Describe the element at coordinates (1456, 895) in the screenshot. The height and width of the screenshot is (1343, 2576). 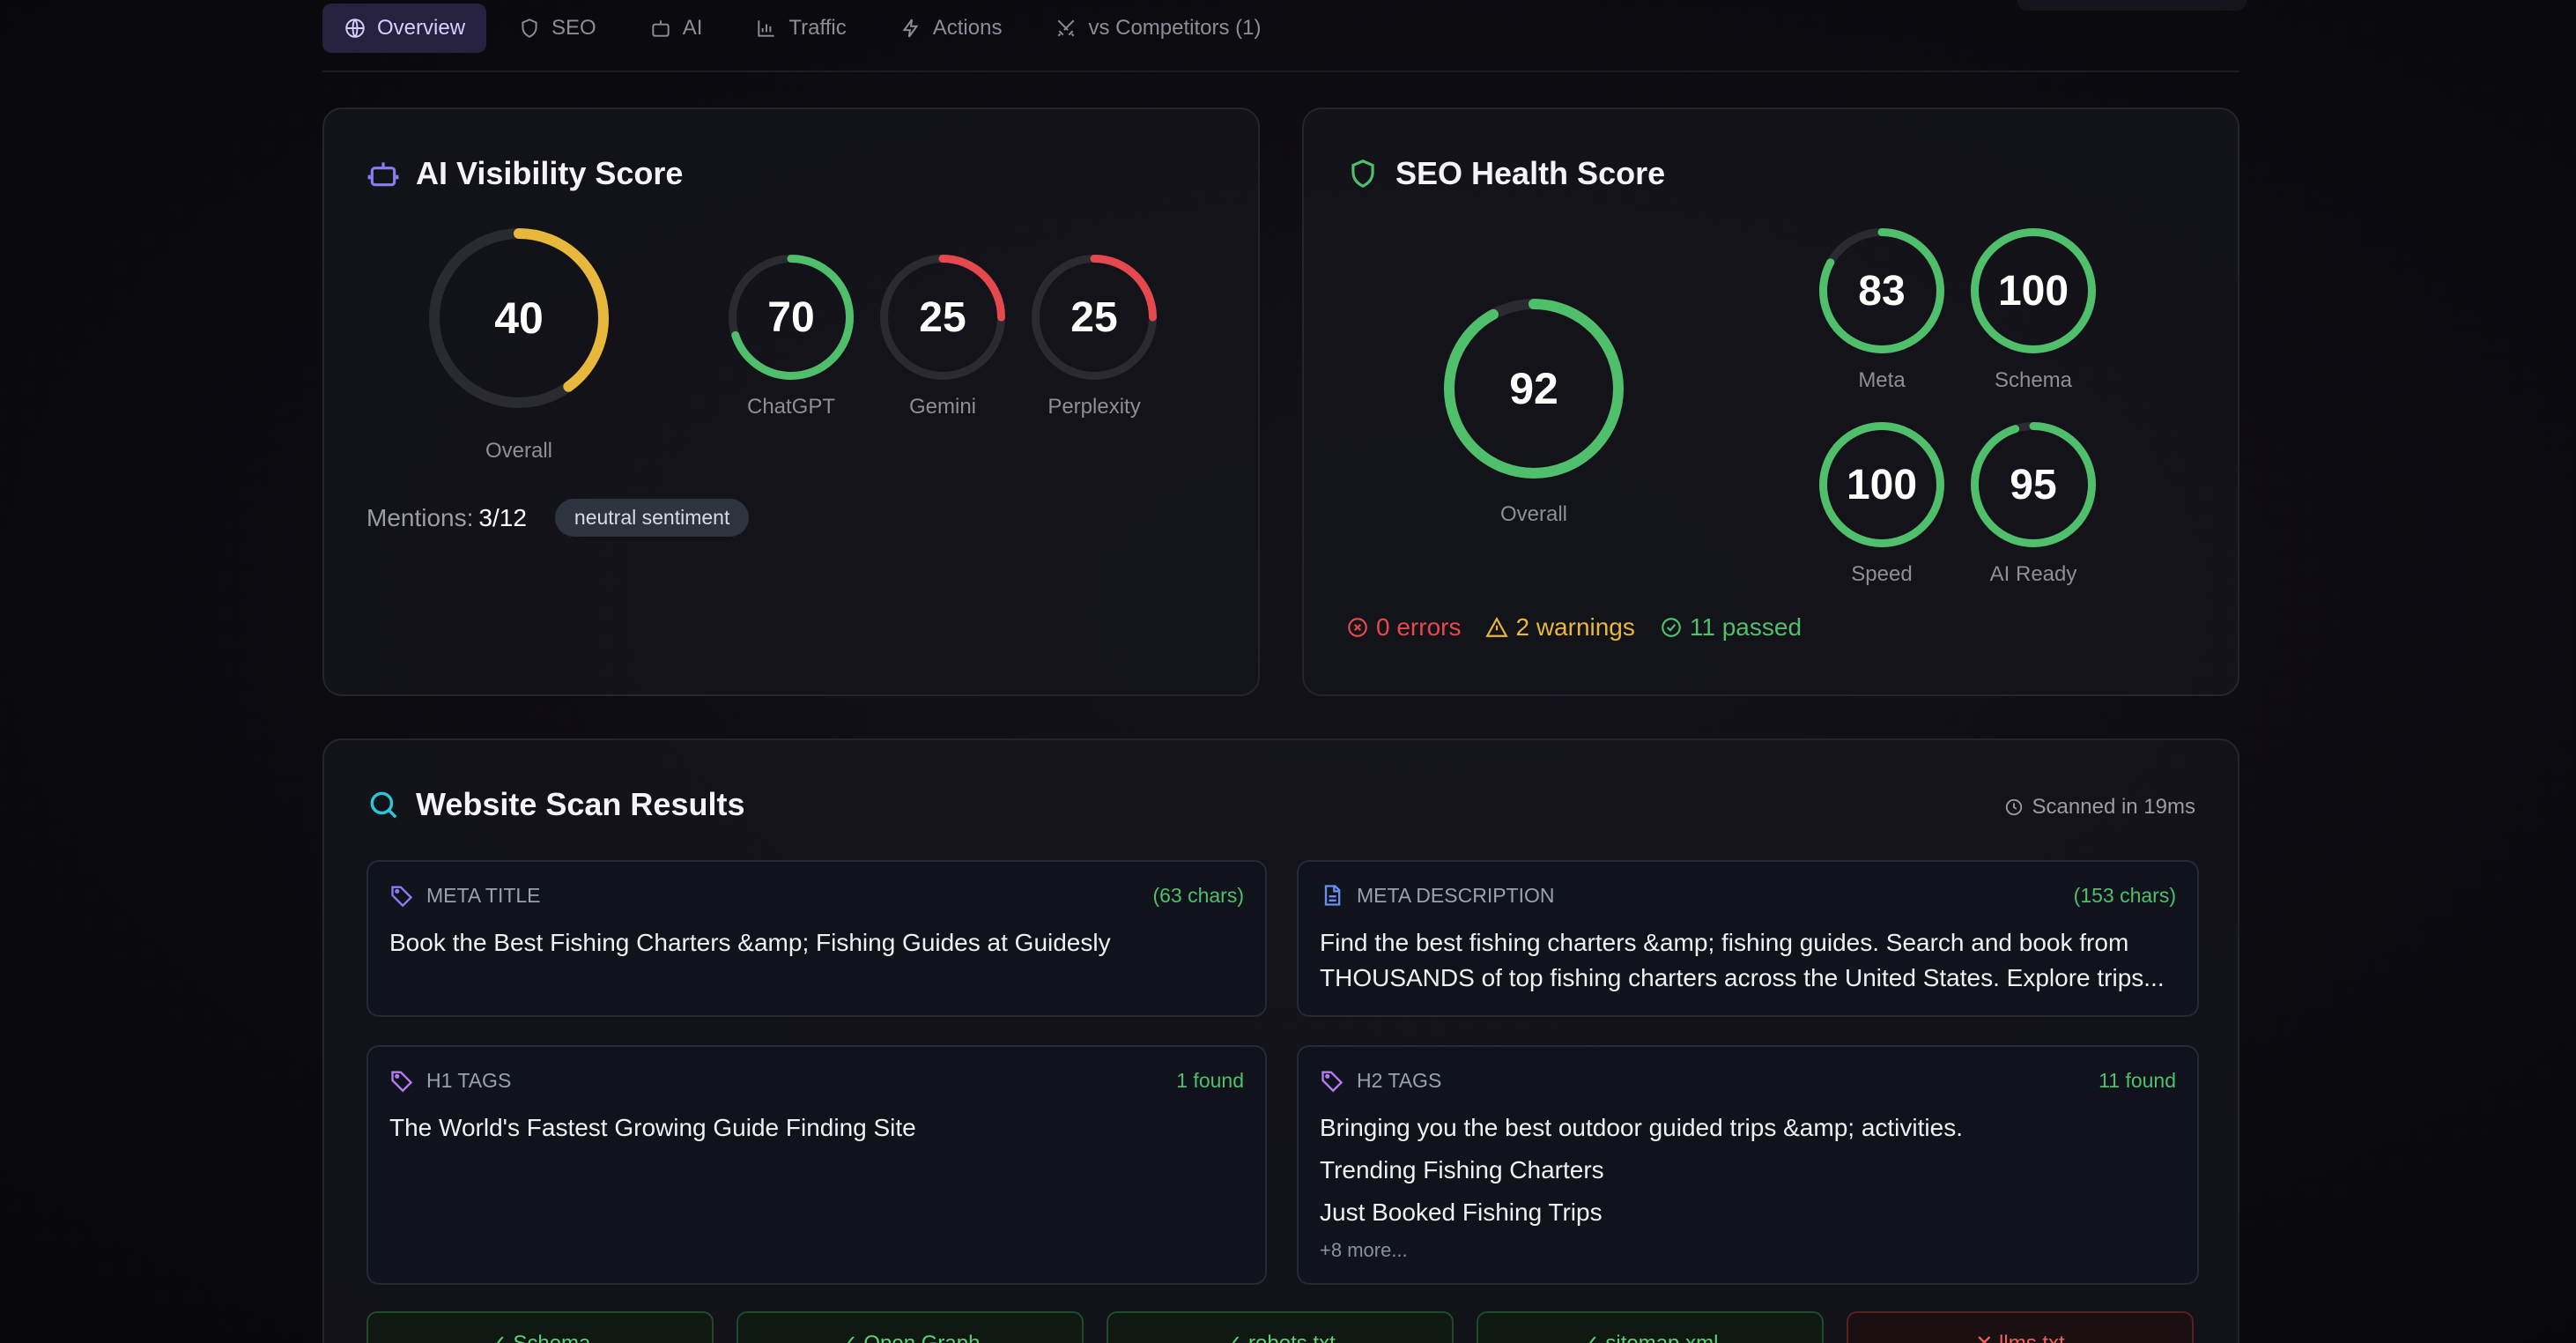
I see `meta-description-label: META DESCRIPTION` at that location.